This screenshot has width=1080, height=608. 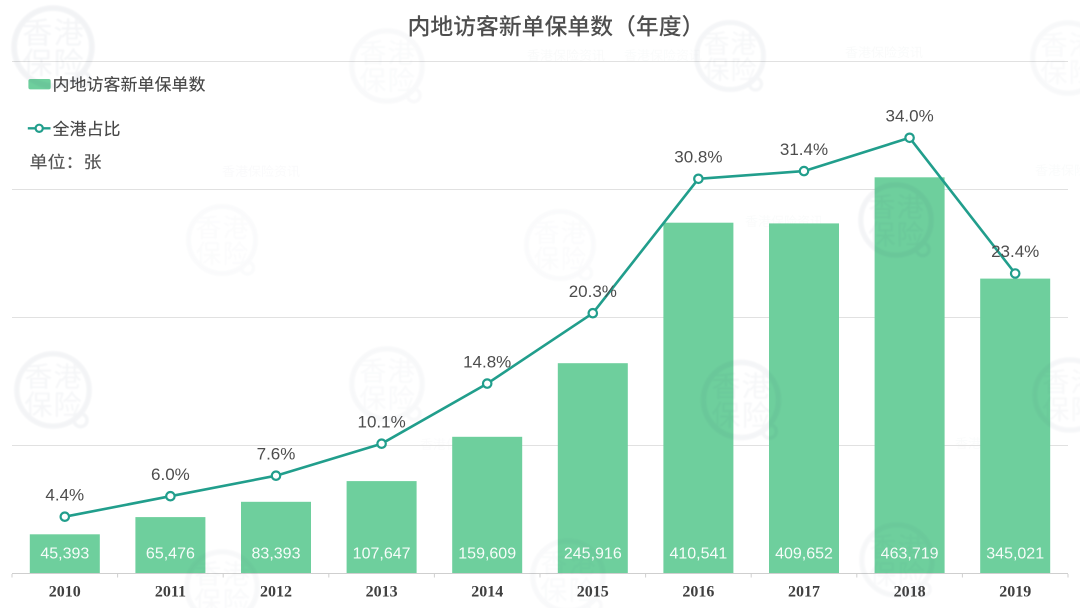 What do you see at coordinates (804, 592) in the screenshot?
I see `svg-text: 2017` at bounding box center [804, 592].